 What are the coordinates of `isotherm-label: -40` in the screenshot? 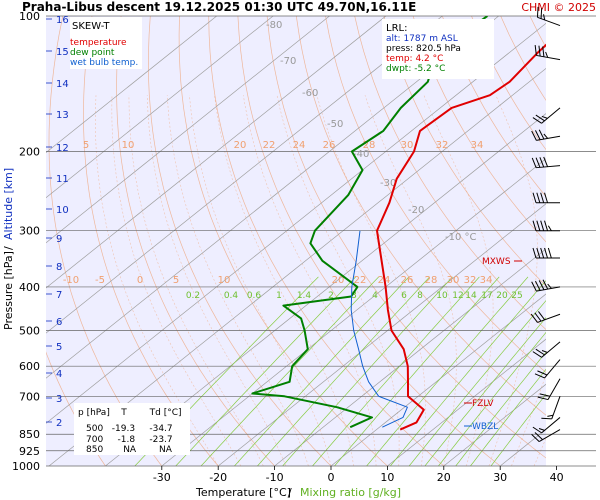 It's located at (361, 154).